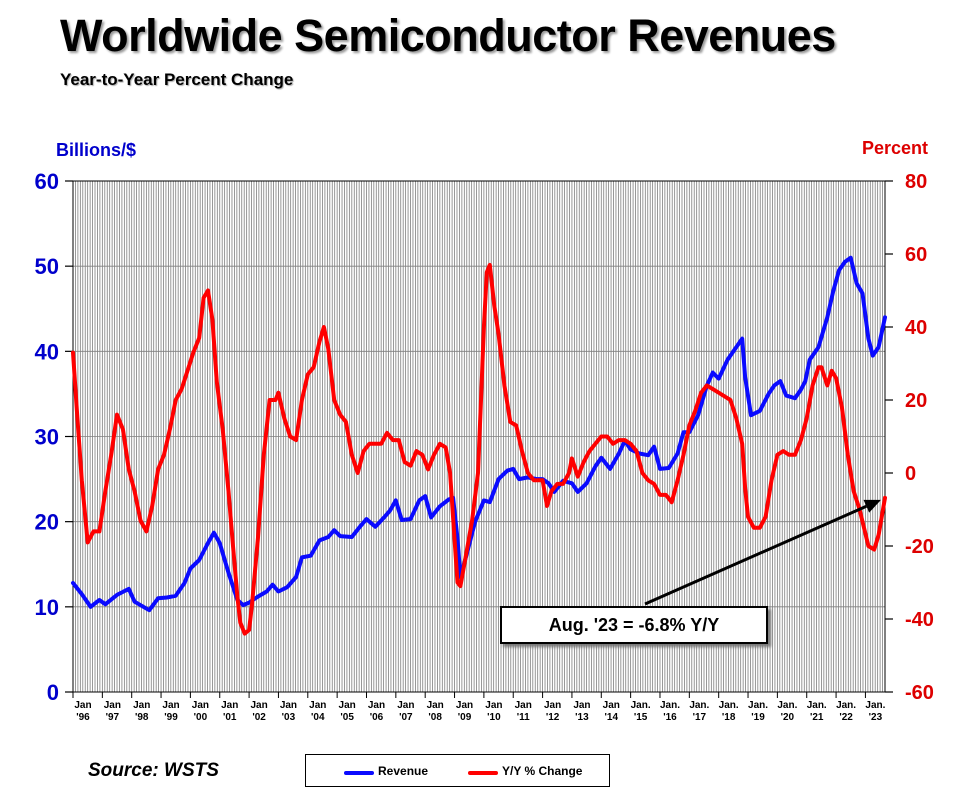 This screenshot has width=966, height=794. I want to click on annotation-arrow-shaft, so click(755, 555).